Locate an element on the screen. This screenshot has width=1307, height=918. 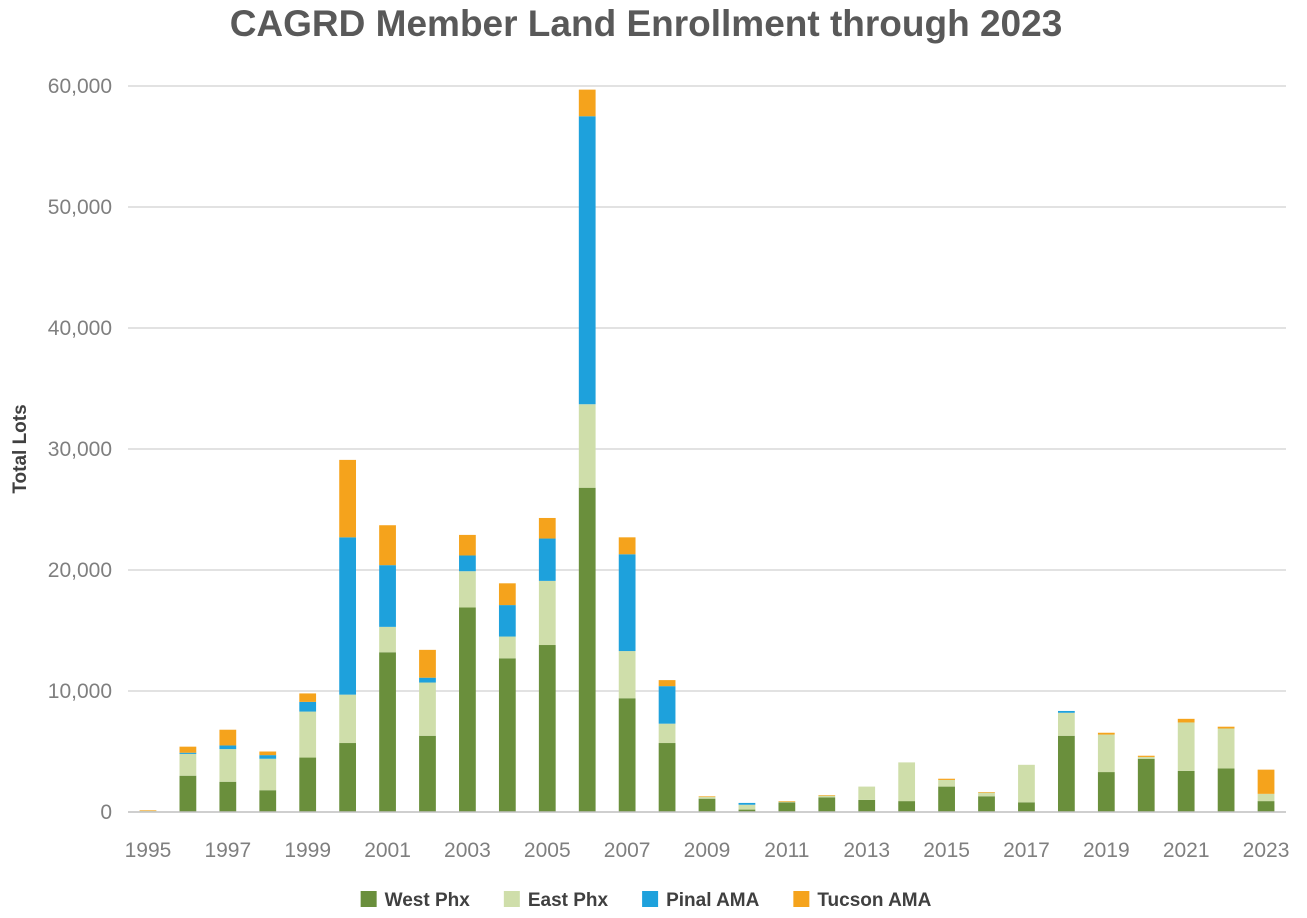
bar-west-phx-2001 is located at coordinates (387, 732).